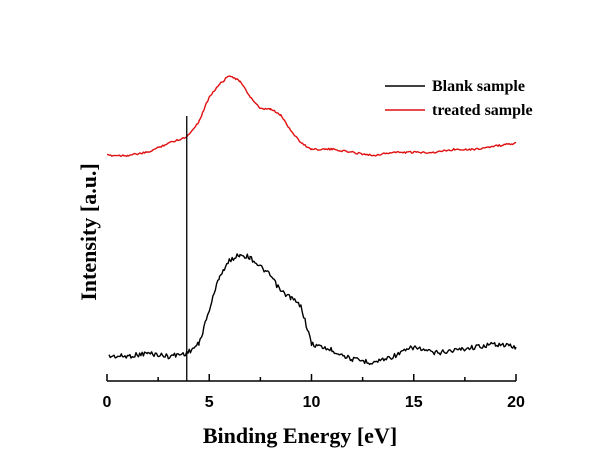  Describe the element at coordinates (209, 402) in the screenshot. I see `x-tick-label: 5` at that location.